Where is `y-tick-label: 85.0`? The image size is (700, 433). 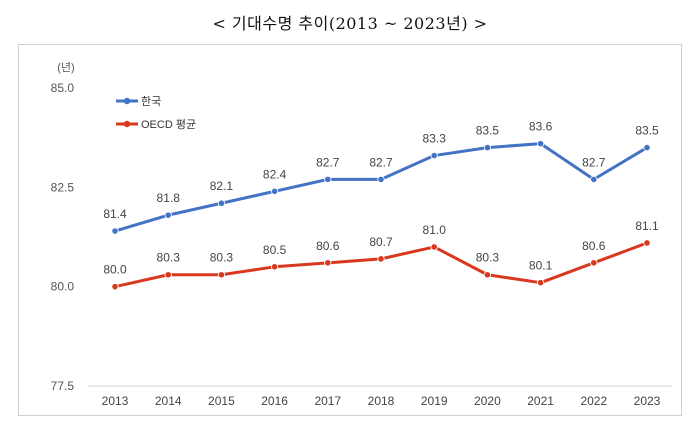
y-tick-label: 85.0 is located at coordinates (63, 88).